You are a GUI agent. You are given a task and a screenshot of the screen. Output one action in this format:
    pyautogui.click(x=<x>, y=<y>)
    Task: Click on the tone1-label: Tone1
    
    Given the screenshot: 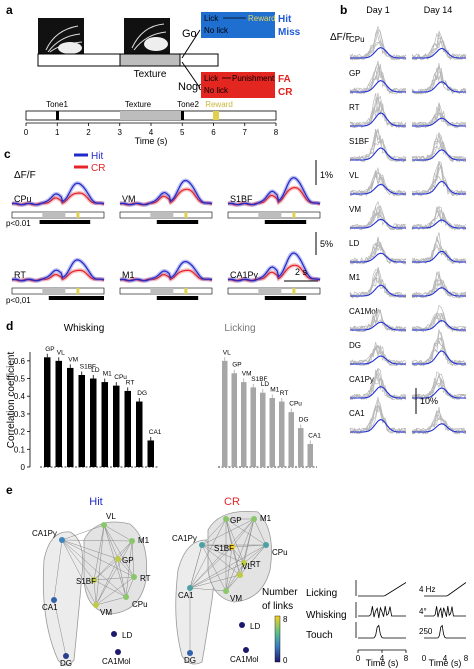 What is the action you would take?
    pyautogui.click(x=57, y=104)
    